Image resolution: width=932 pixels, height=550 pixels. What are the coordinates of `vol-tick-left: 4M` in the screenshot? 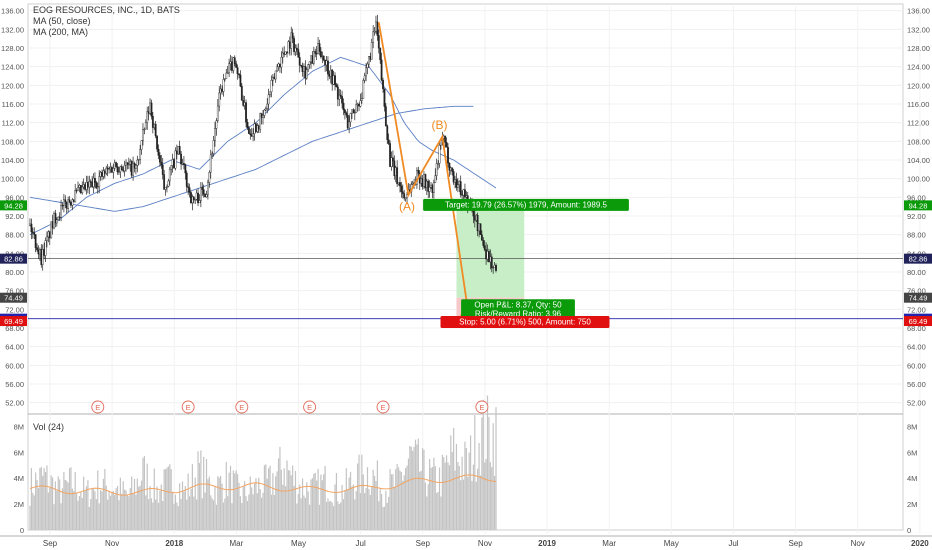 It's located at (19, 478).